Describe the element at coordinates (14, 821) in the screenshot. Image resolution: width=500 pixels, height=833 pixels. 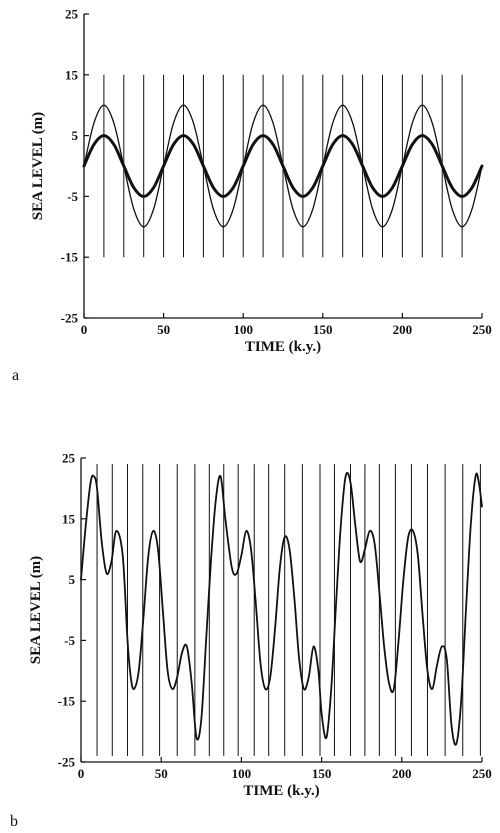
I see `panel-letter: b` at that location.